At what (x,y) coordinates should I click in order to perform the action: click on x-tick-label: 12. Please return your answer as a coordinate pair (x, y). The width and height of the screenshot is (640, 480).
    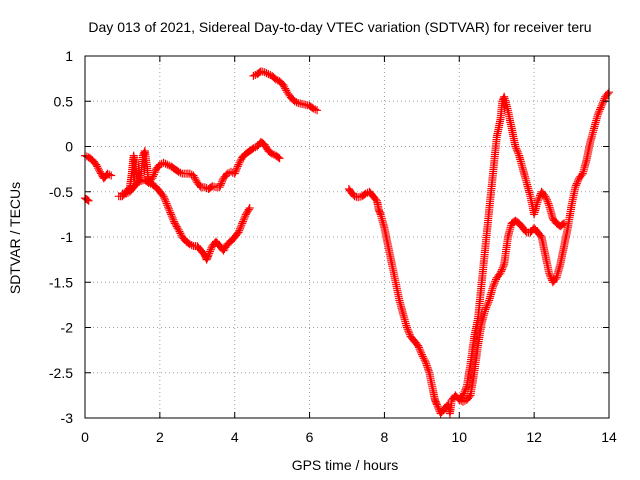
    Looking at the image, I should click on (534, 437).